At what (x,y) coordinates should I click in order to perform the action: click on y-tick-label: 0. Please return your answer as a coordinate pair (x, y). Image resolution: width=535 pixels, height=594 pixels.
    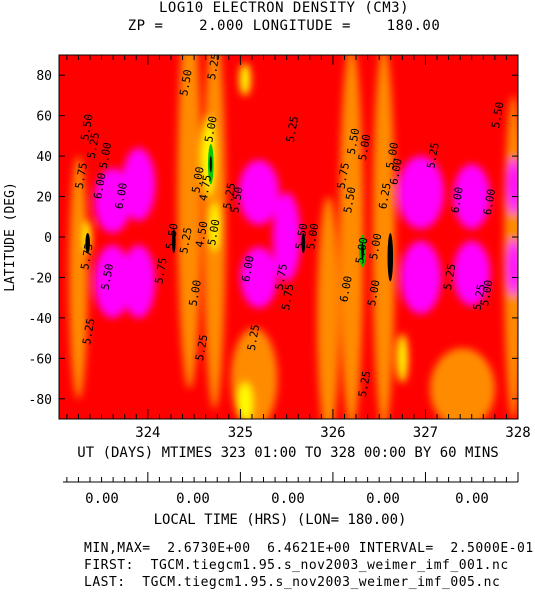
    Looking at the image, I should click on (48, 238).